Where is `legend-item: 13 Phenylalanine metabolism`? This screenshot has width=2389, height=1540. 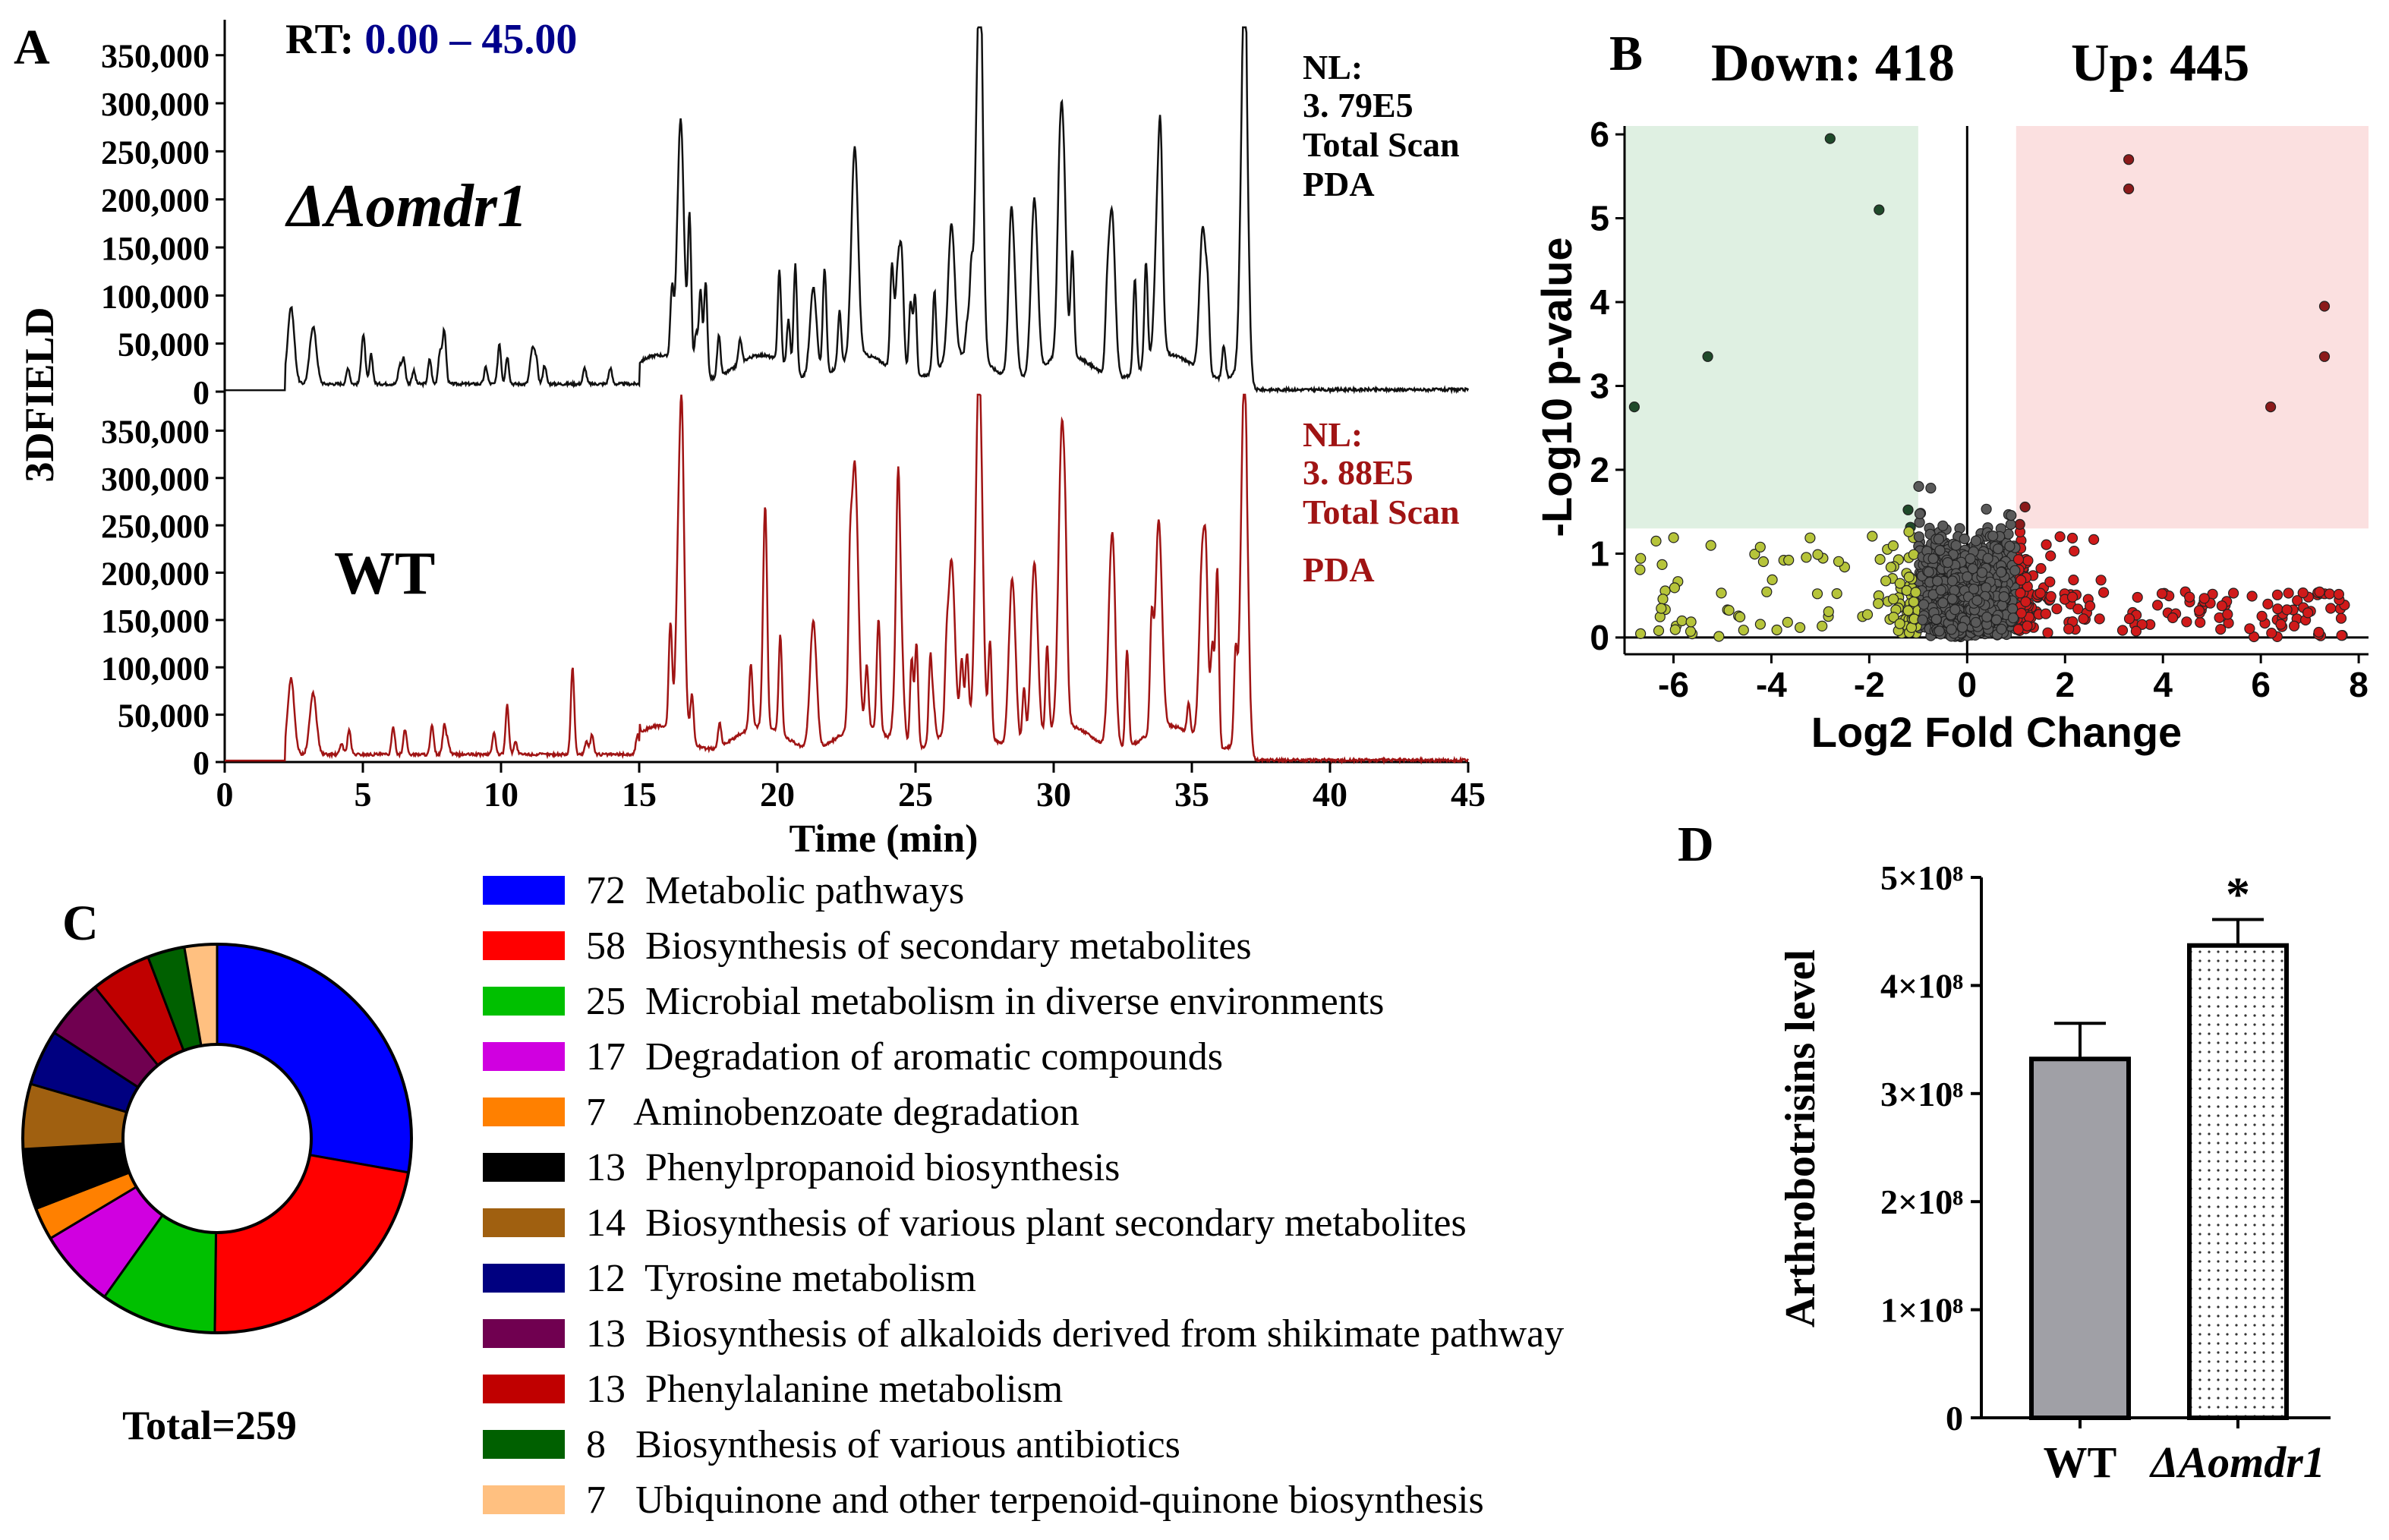 legend-item: 13 Phenylalanine metabolism is located at coordinates (773, 1389).